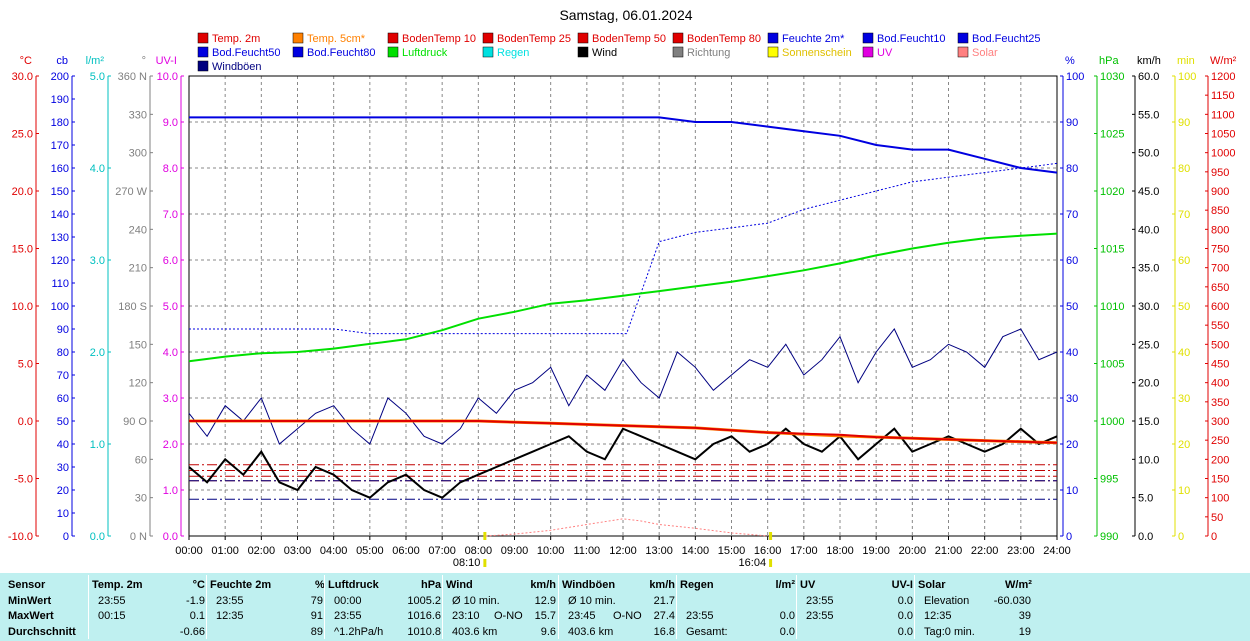 The width and height of the screenshot is (1250, 641). I want to click on table-cell: O-NO, so click(627, 616).